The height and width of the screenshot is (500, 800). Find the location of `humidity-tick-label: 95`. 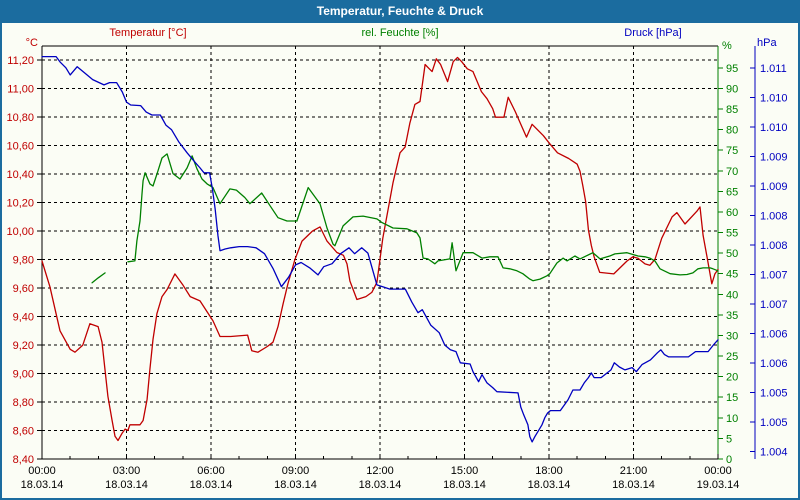

humidity-tick-label: 95 is located at coordinates (732, 69).